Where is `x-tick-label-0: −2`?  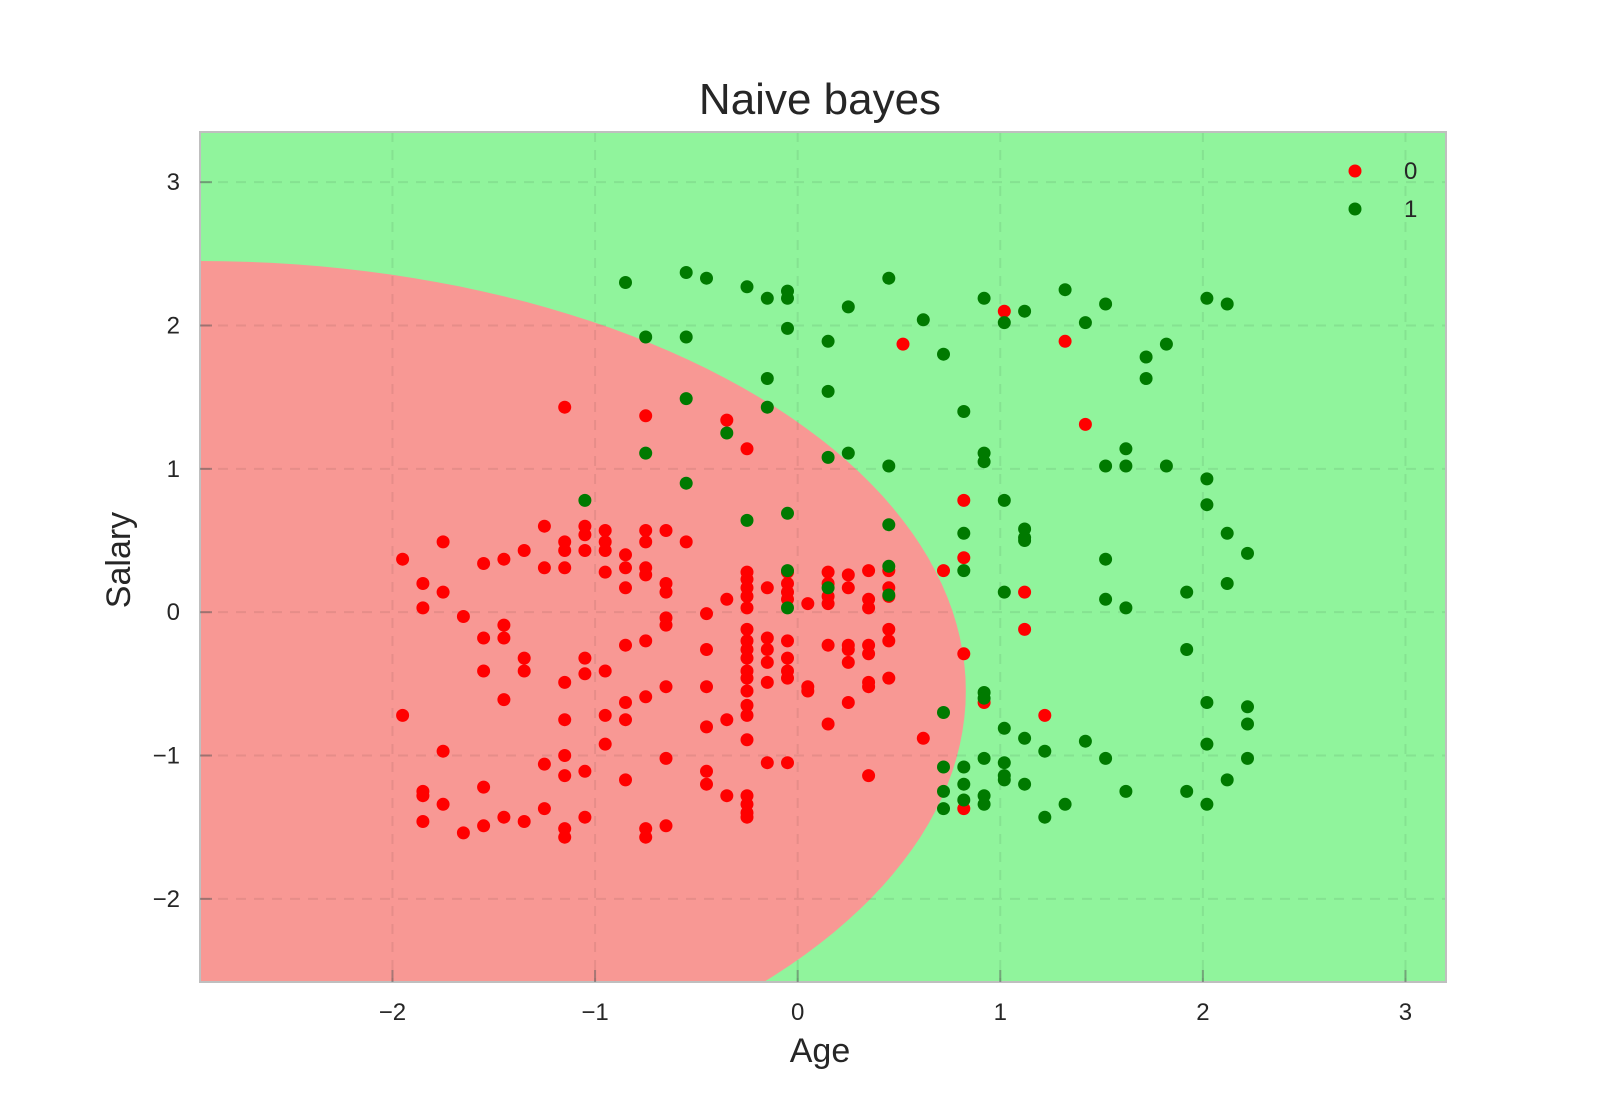
x-tick-label-0: −2 is located at coordinates (392, 1012).